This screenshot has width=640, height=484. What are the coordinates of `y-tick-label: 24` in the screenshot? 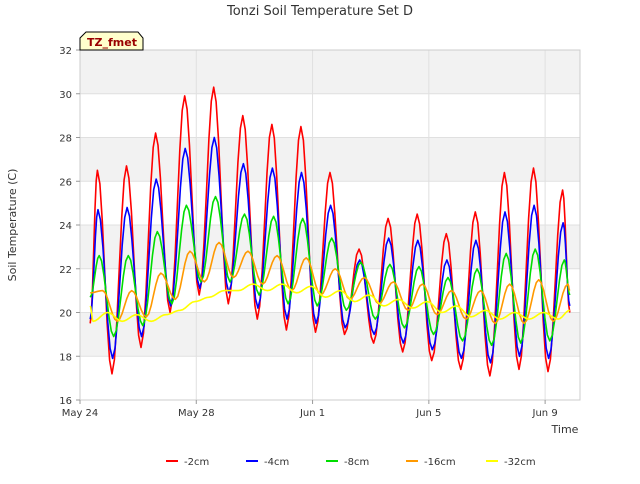 It's located at (65, 226).